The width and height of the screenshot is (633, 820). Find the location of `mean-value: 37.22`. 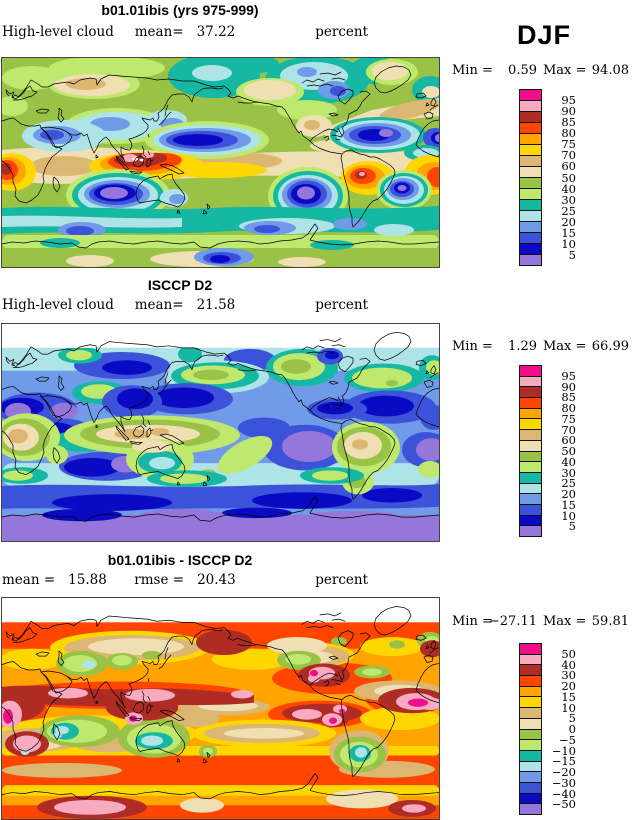

mean-value: 37.22 is located at coordinates (216, 32).